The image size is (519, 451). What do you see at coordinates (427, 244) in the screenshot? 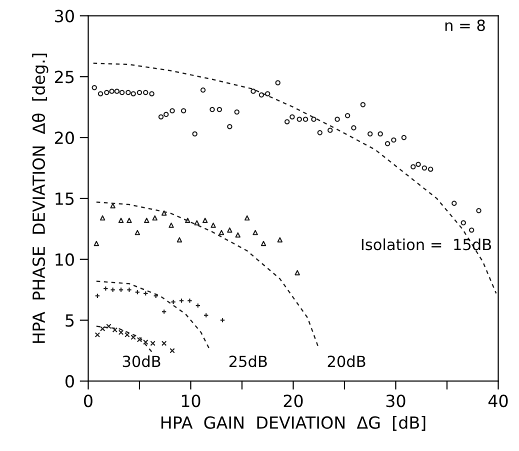
I see `annotation: Isolation = 15dB` at bounding box center [427, 244].